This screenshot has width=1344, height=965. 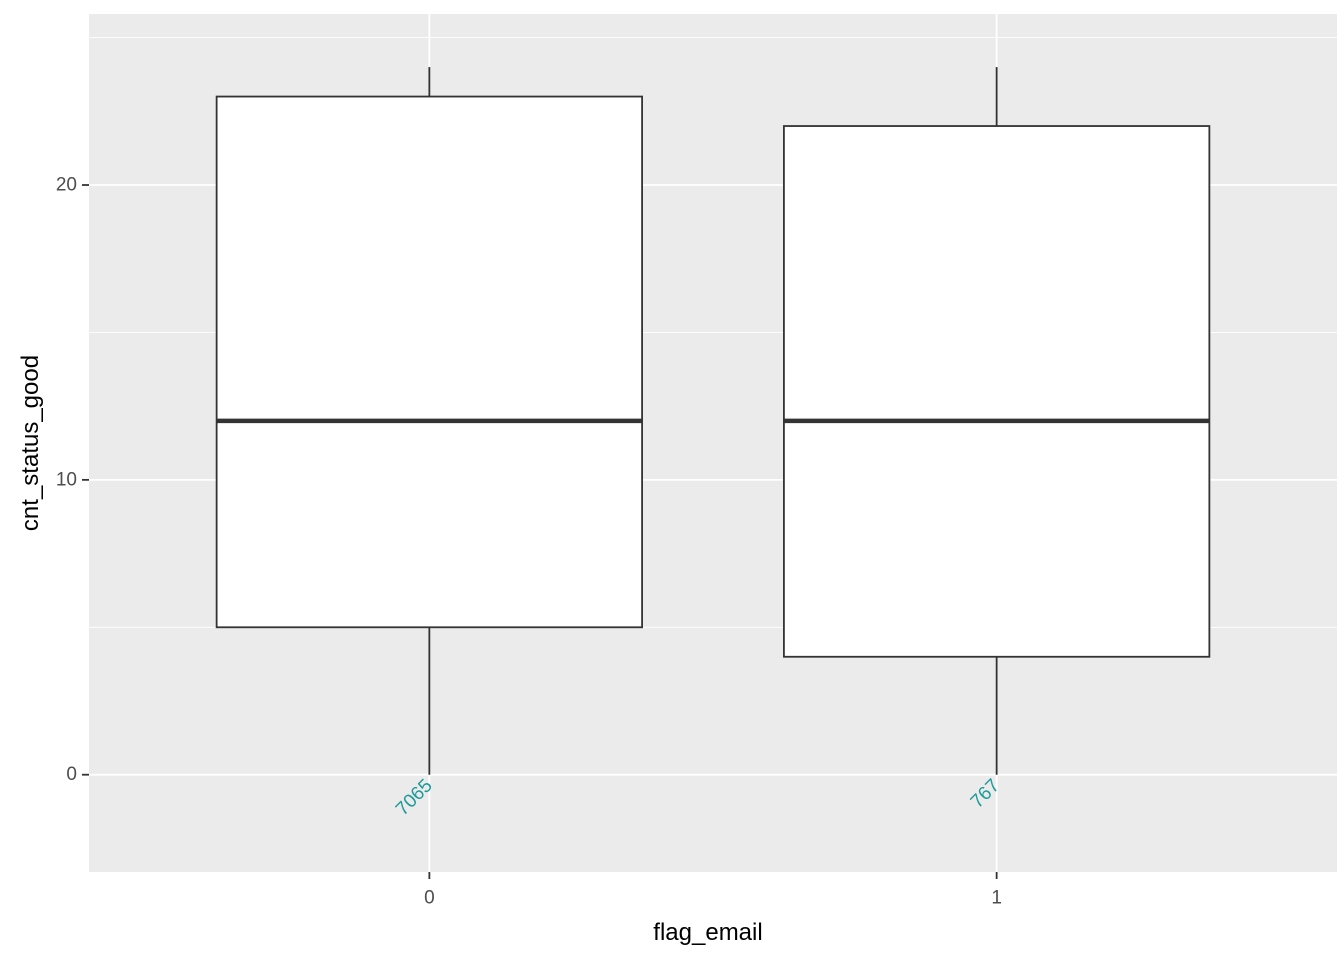 I want to click on y-tick-label-1: 10, so click(x=66, y=479).